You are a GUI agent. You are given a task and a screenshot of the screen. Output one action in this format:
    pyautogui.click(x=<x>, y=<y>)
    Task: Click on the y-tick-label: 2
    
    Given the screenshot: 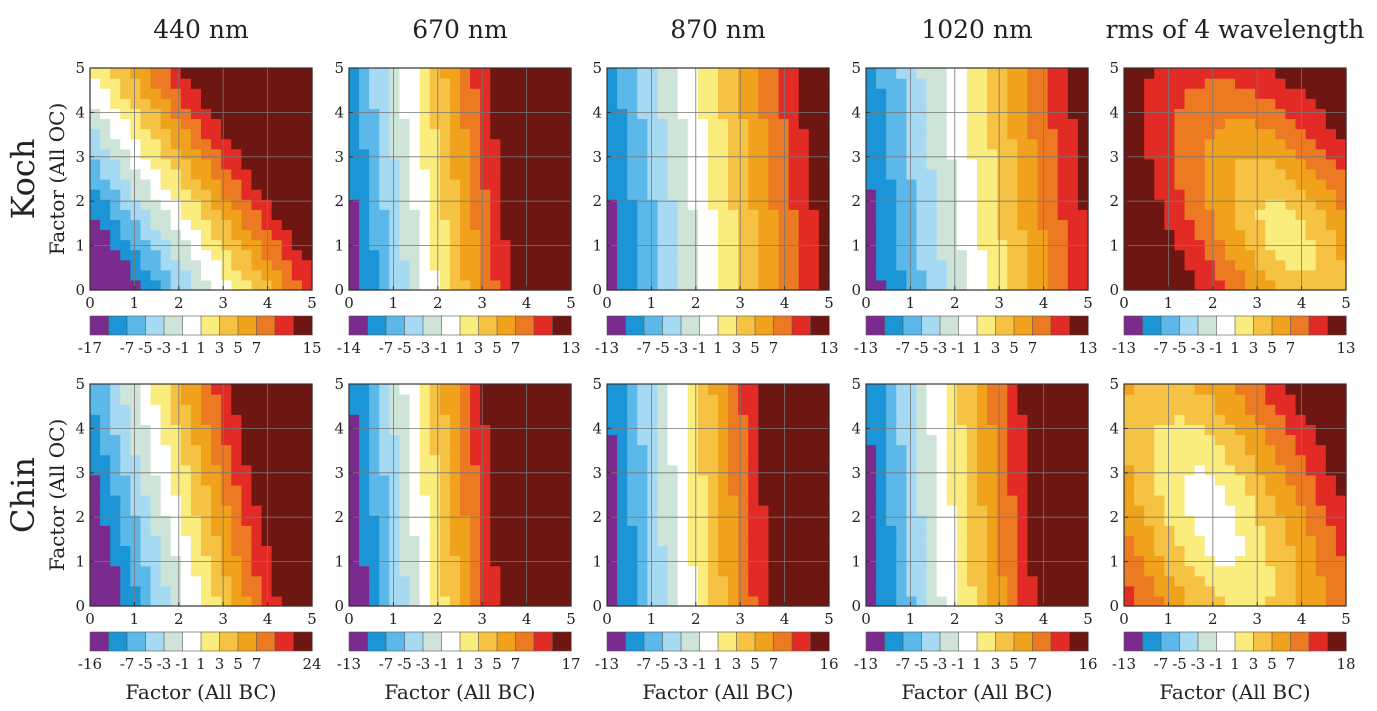 What is the action you would take?
    pyautogui.click(x=856, y=517)
    